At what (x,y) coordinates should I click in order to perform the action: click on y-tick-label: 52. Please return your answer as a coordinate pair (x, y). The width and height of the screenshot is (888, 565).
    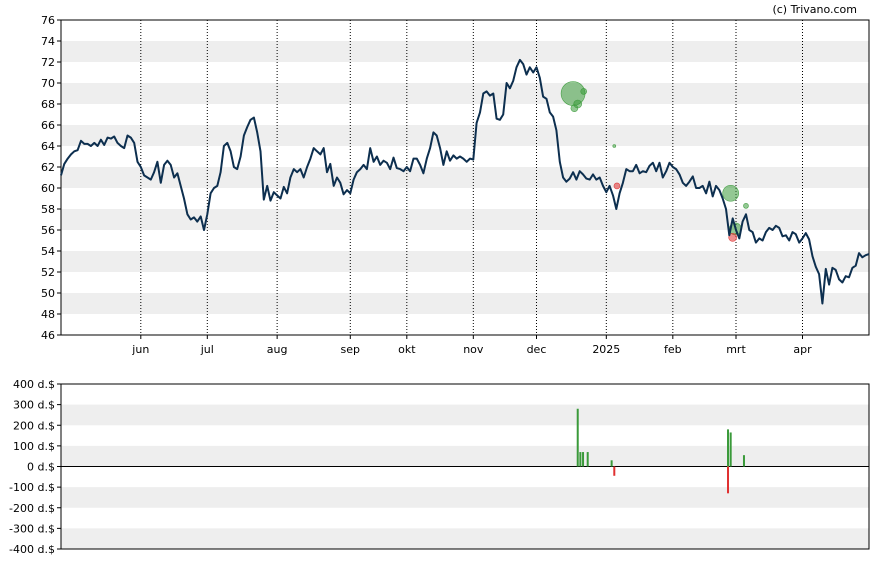
    Looking at the image, I should click on (48, 272).